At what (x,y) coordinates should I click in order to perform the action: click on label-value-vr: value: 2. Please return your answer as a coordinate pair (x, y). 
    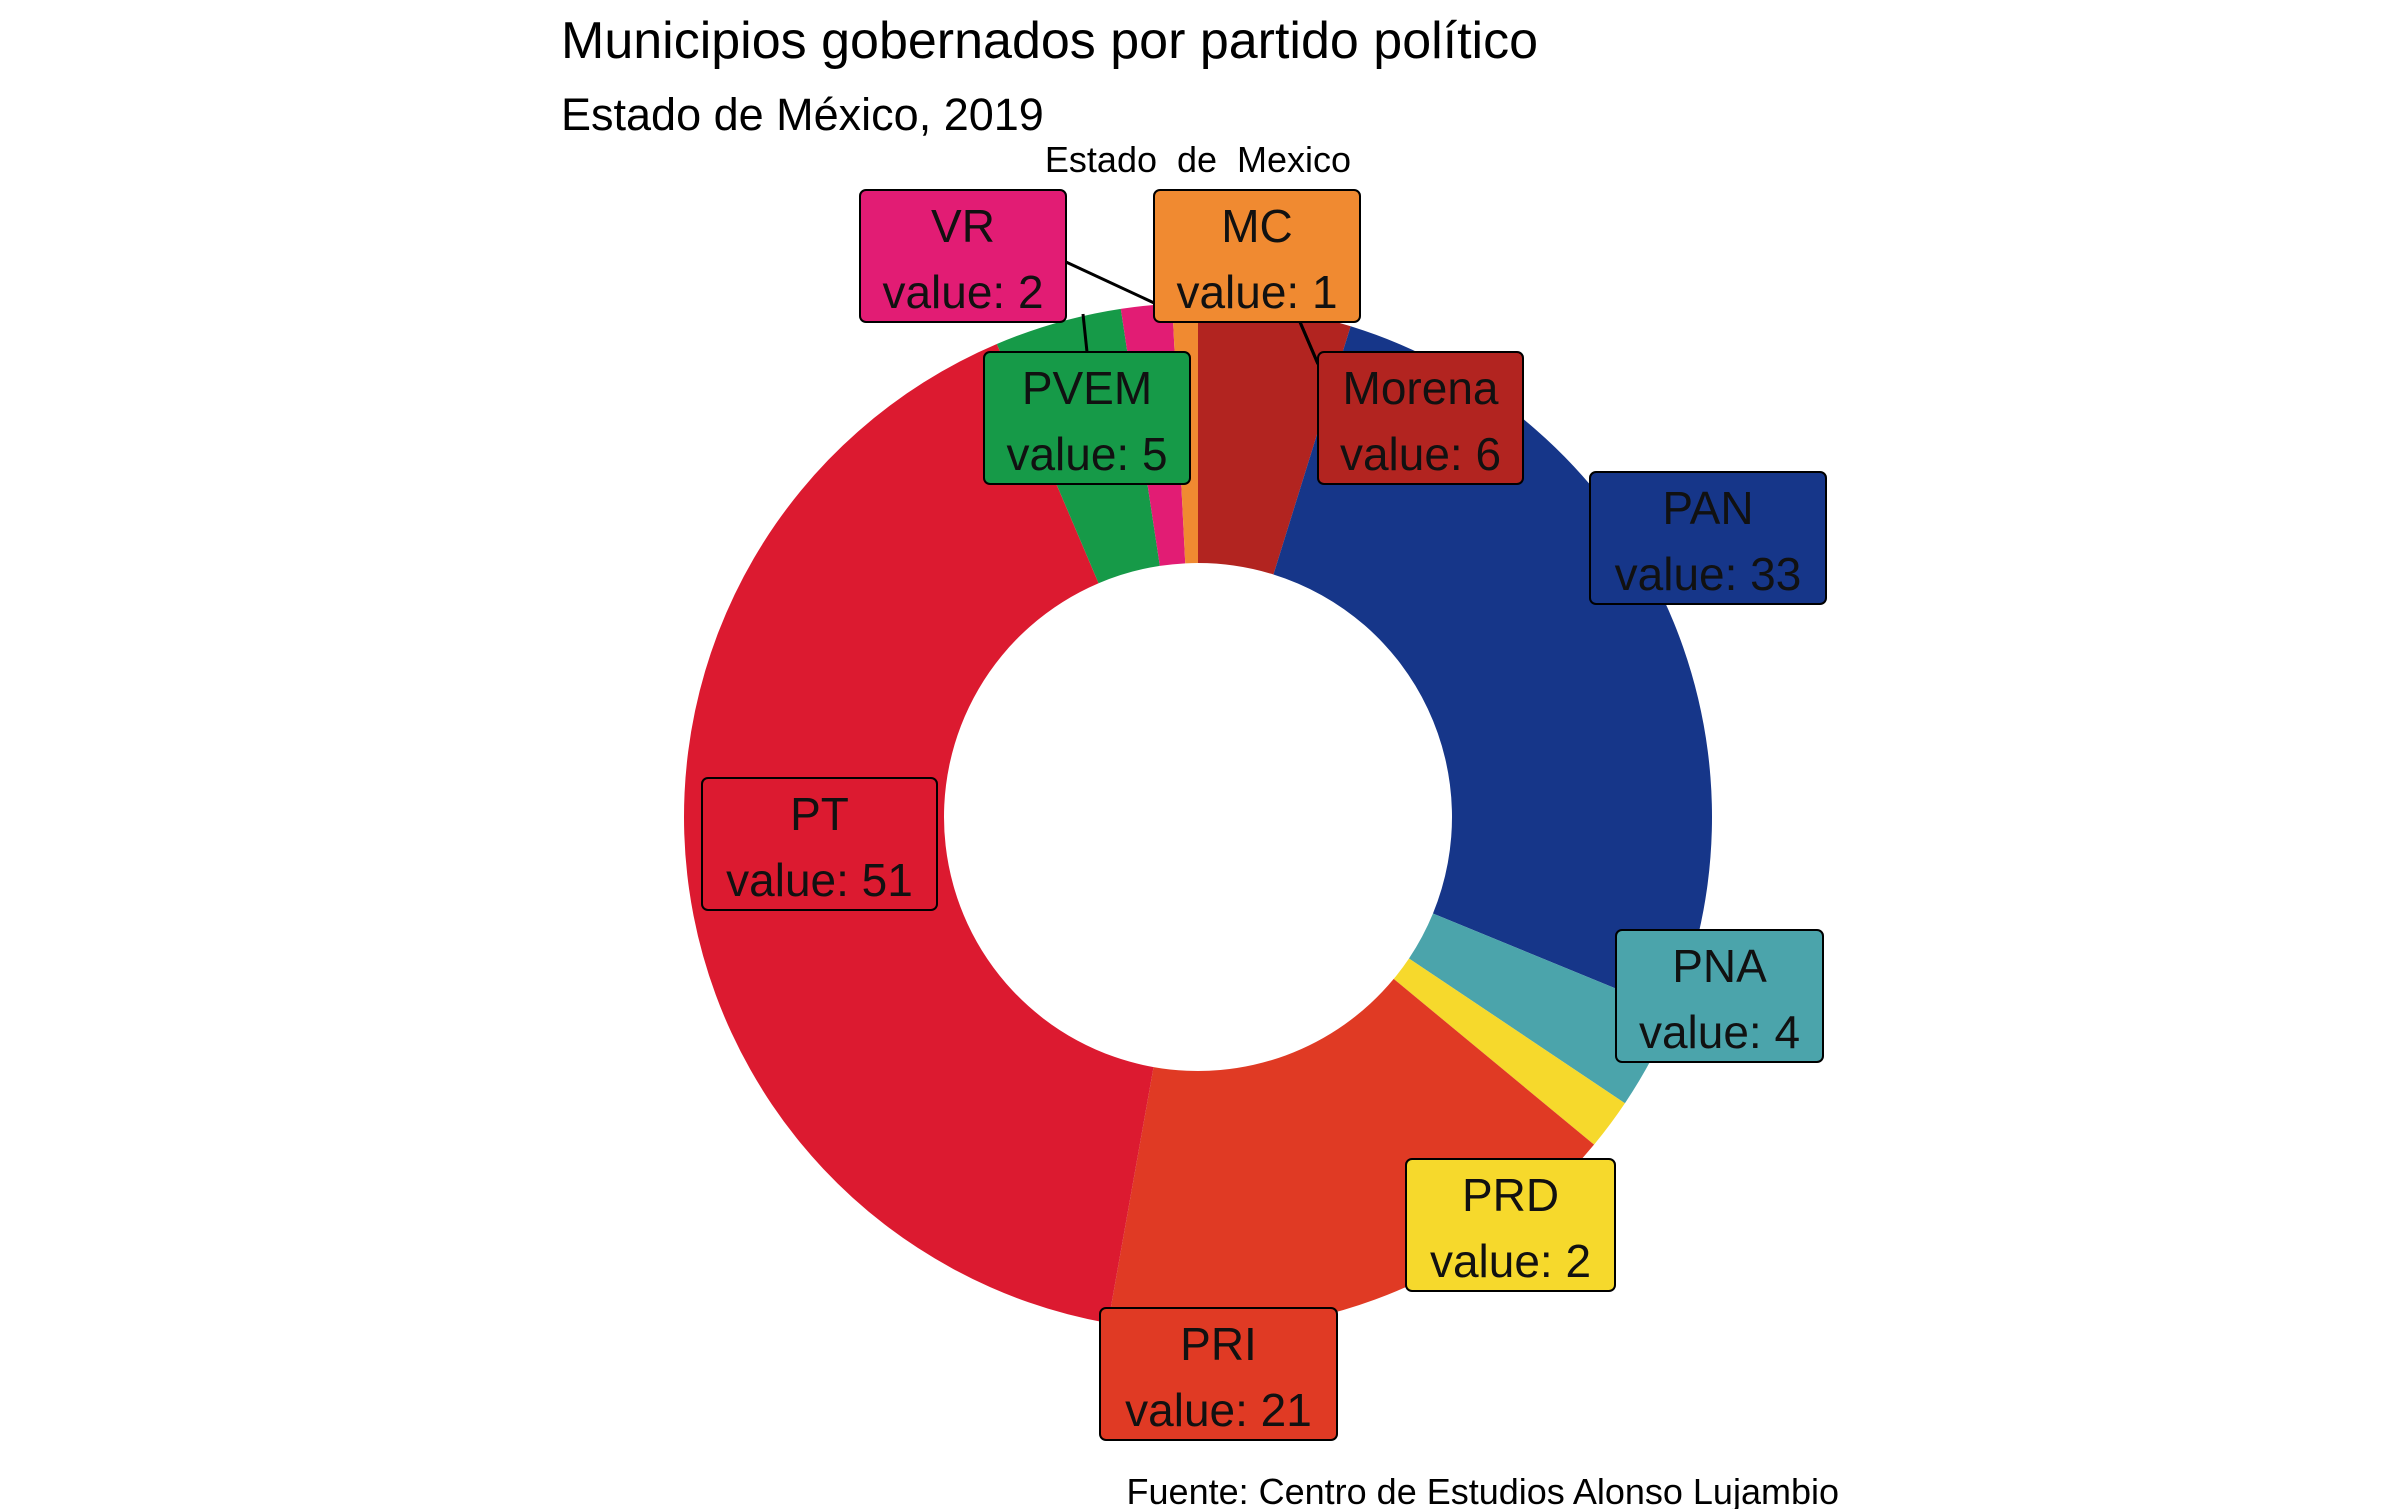
    Looking at the image, I should click on (962, 292).